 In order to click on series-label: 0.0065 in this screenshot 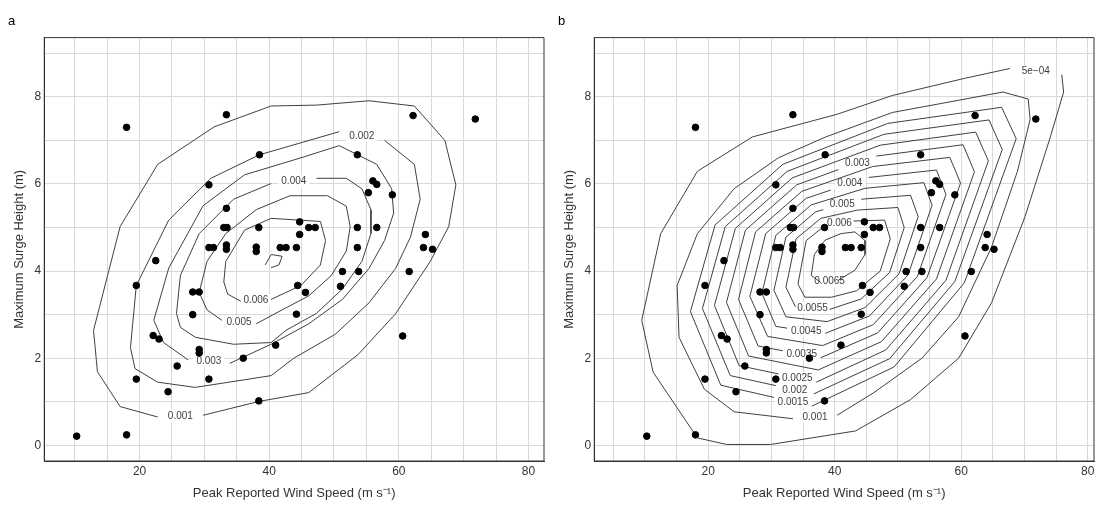, I will do `click(830, 281)`.